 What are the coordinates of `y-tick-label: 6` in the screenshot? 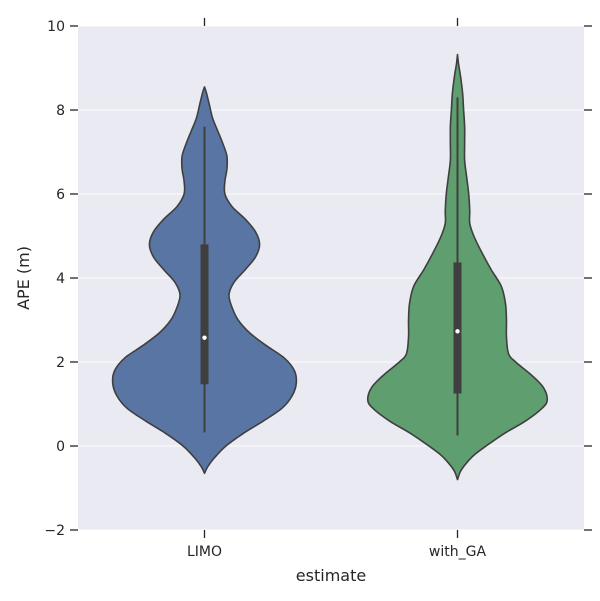 It's located at (60, 195).